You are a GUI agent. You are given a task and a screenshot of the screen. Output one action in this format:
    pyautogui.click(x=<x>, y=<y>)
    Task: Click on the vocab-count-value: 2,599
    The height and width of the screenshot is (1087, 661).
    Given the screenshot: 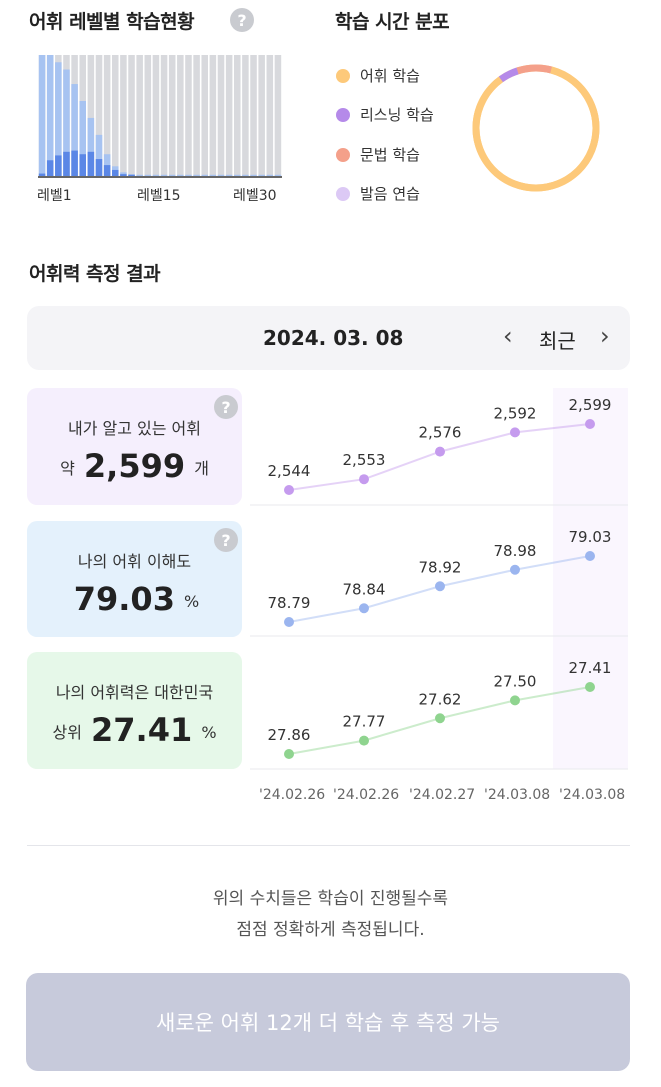 What is the action you would take?
    pyautogui.click(x=134, y=466)
    